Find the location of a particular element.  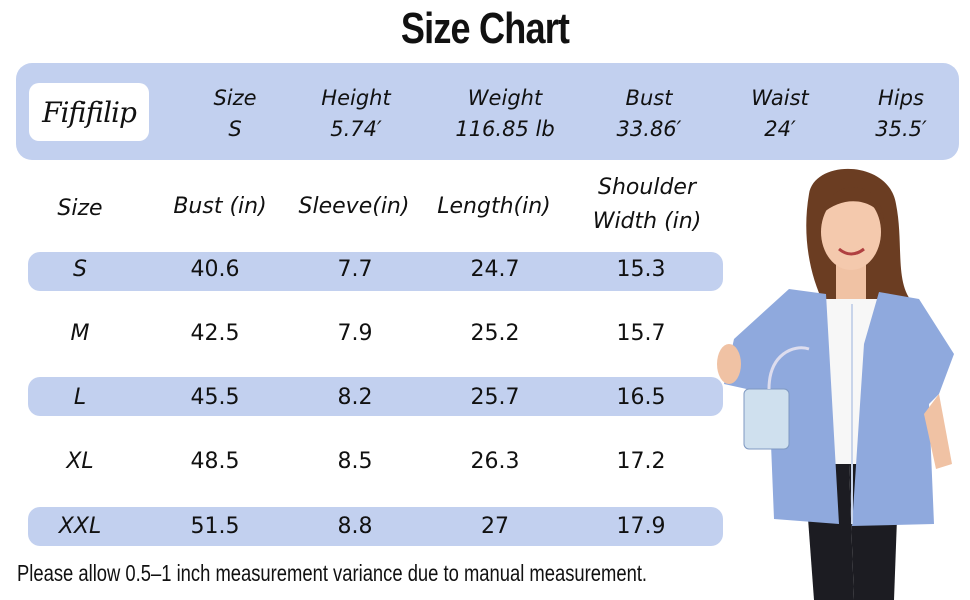

header-length: Length(in) is located at coordinates (494, 206).